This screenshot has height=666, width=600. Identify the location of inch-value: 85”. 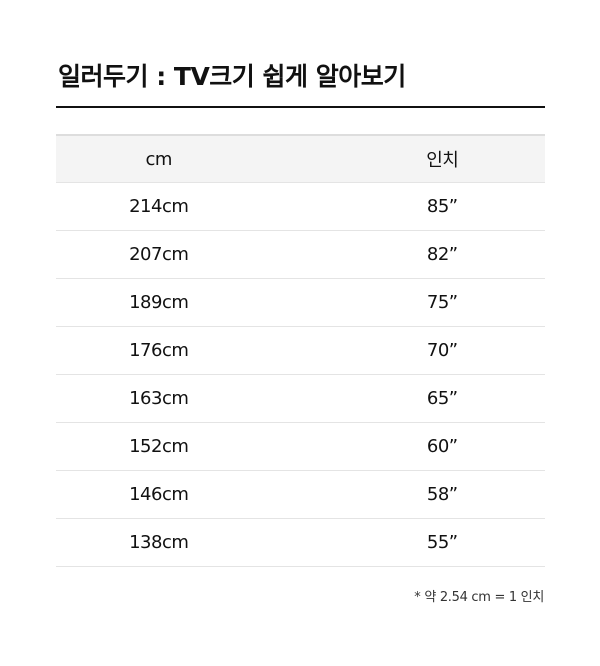
(442, 206).